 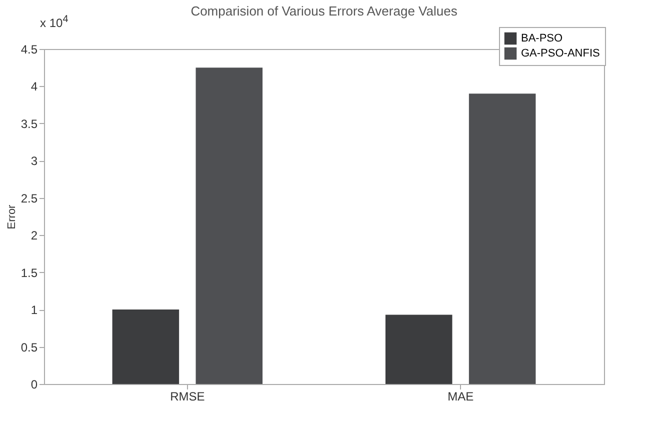 What do you see at coordinates (29, 273) in the screenshot?
I see `y-tick-label: 1.5` at bounding box center [29, 273].